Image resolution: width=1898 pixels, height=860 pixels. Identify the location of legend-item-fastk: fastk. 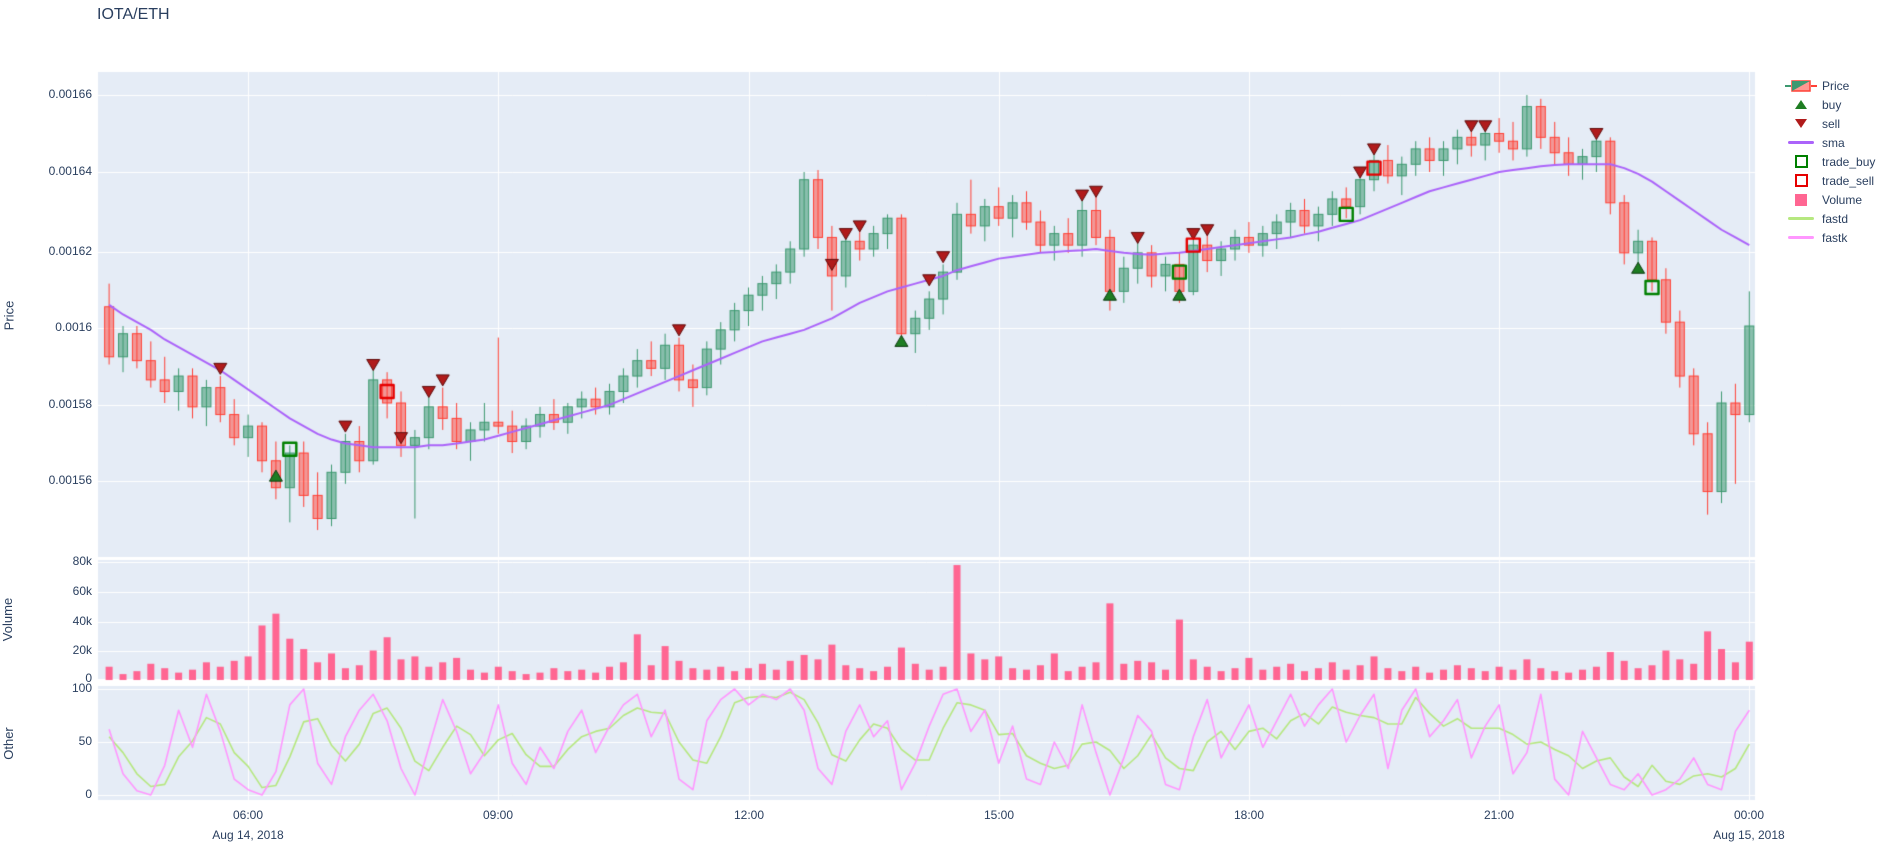
(1829, 237).